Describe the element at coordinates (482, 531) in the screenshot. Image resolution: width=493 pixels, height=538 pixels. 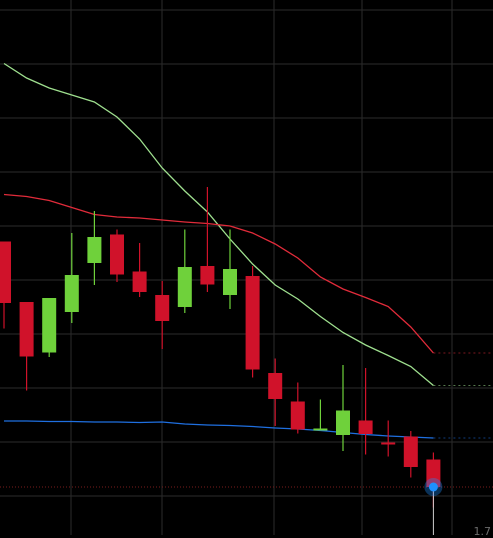
I see `axis-price-label: 1.7` at that location.